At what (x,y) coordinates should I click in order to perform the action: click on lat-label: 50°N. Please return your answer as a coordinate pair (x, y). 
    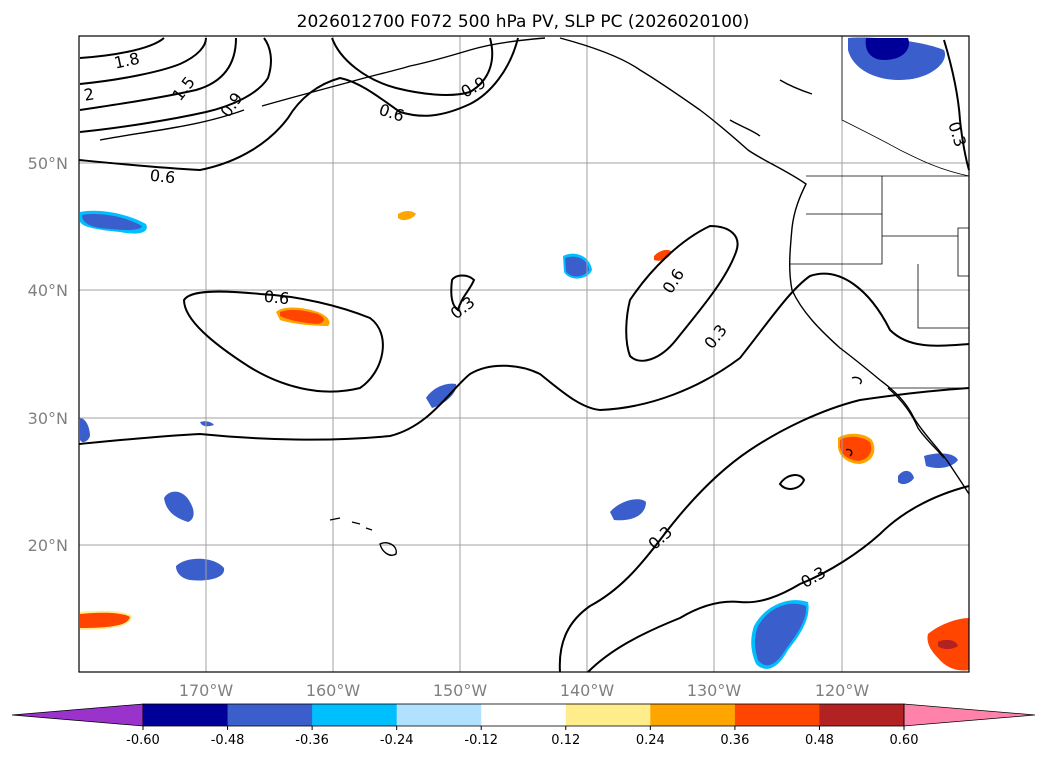
    Looking at the image, I should click on (48, 163).